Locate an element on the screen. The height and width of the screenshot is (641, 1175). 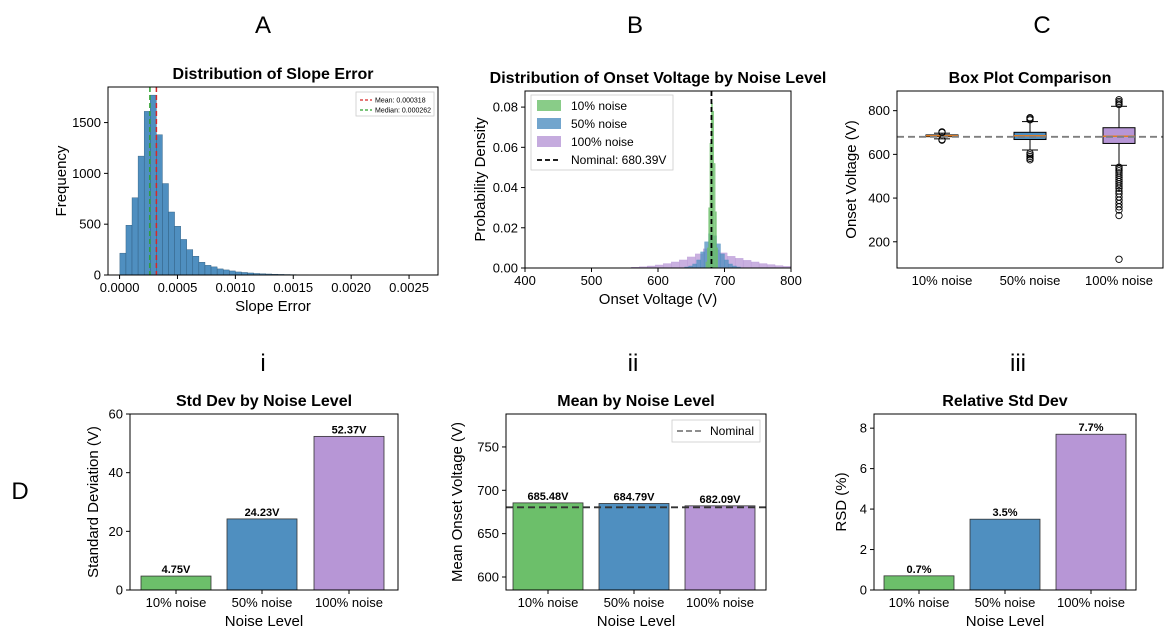
chart-title: Std Dev by Noise Level is located at coordinates (264, 401).